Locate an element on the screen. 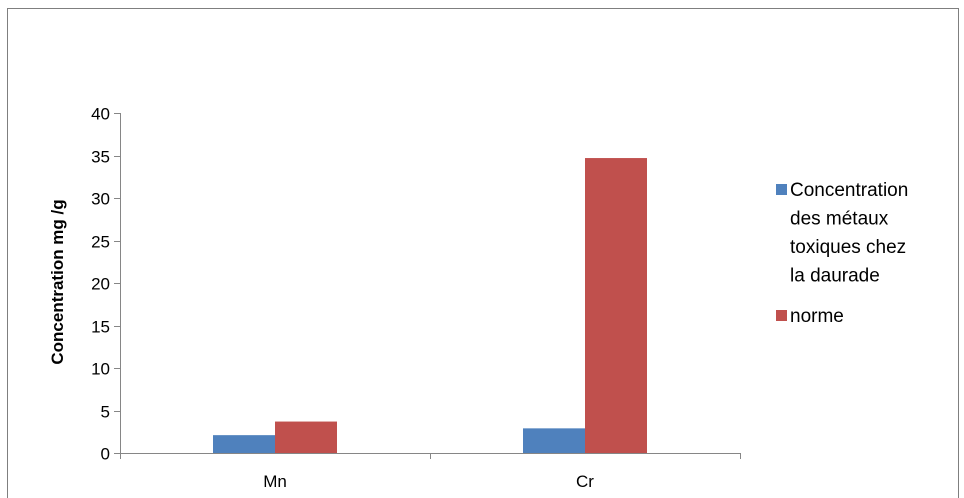 This screenshot has width=964, height=498. y-axis-title: Concentration mg /g is located at coordinates (57, 281).